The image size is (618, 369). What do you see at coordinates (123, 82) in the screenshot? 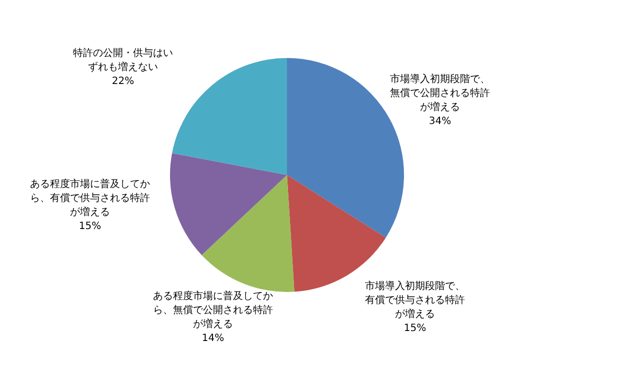
I see `data-label: 22%` at bounding box center [123, 82].